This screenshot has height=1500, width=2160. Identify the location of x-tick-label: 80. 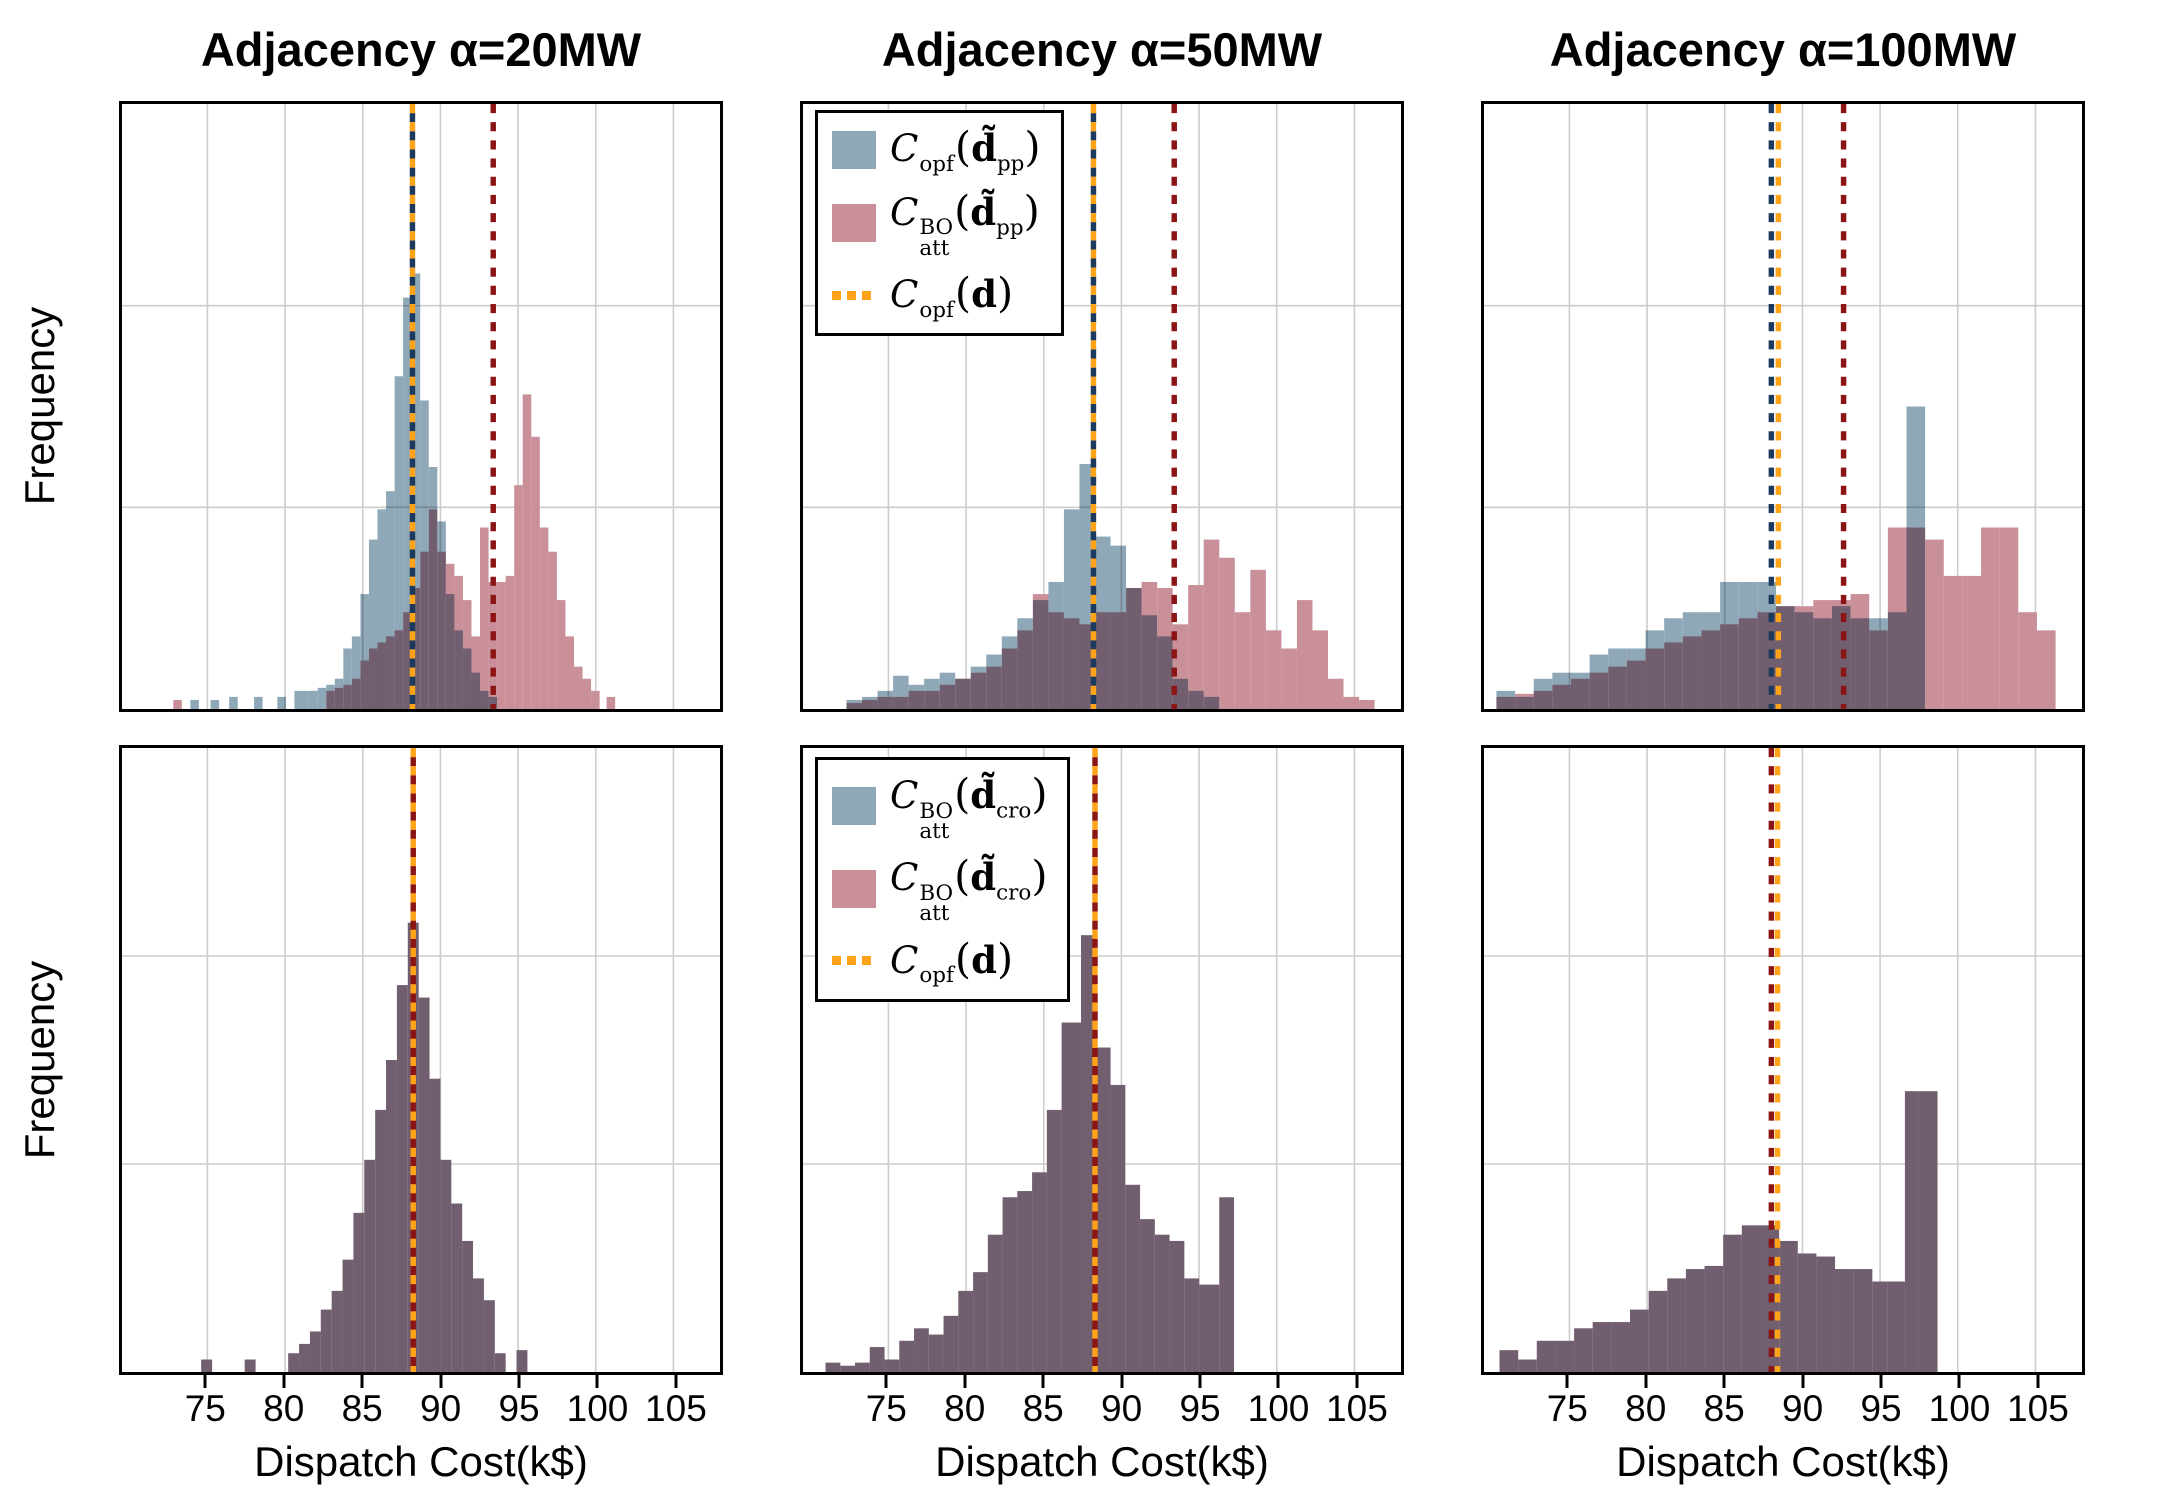
(965, 1408).